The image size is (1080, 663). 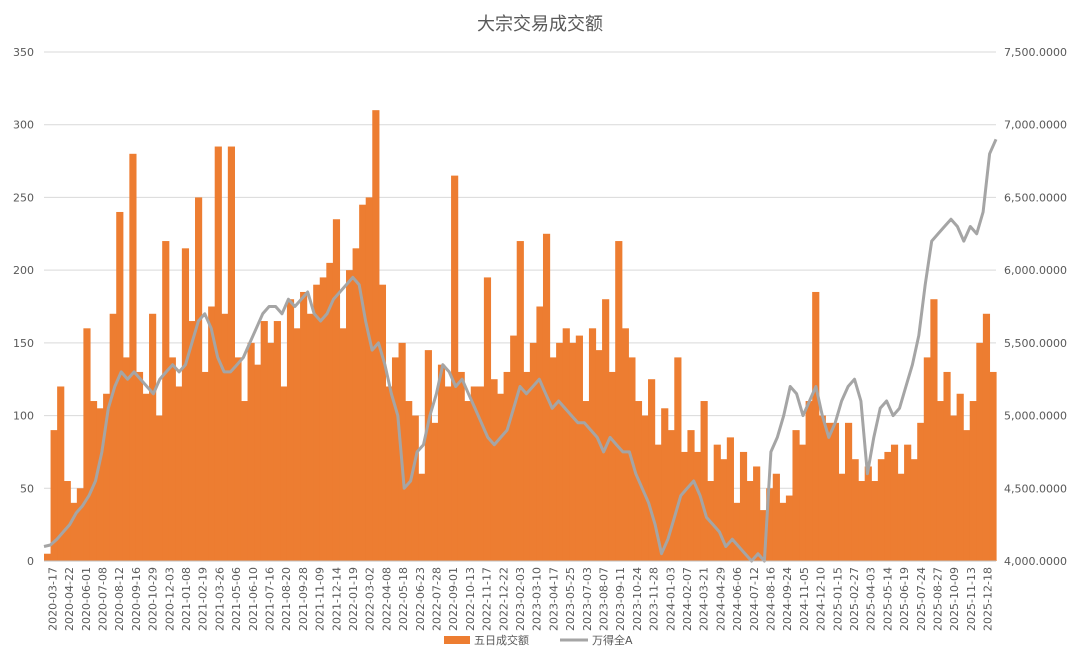 I want to click on x-tick-label-22: 2022-06-23, so click(x=420, y=599).